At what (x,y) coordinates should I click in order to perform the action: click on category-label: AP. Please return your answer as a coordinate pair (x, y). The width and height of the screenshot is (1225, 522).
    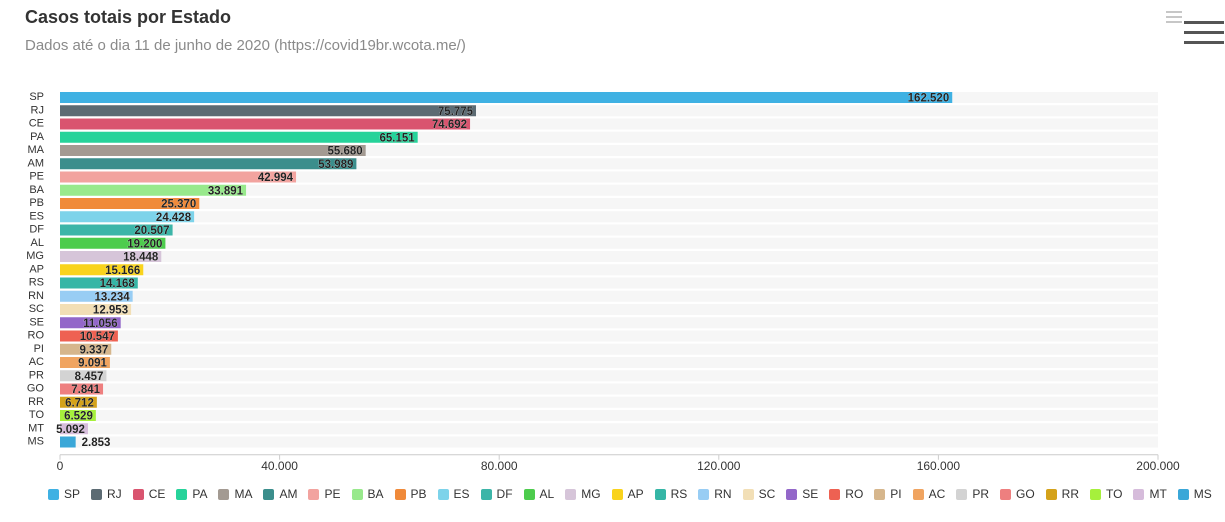
    Looking at the image, I should click on (36, 269).